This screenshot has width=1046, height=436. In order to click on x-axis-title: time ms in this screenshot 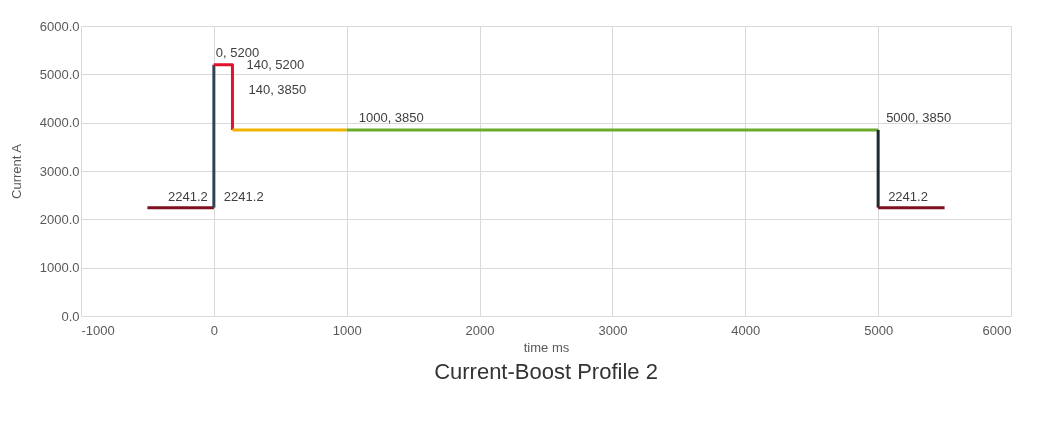, I will do `click(546, 347)`.